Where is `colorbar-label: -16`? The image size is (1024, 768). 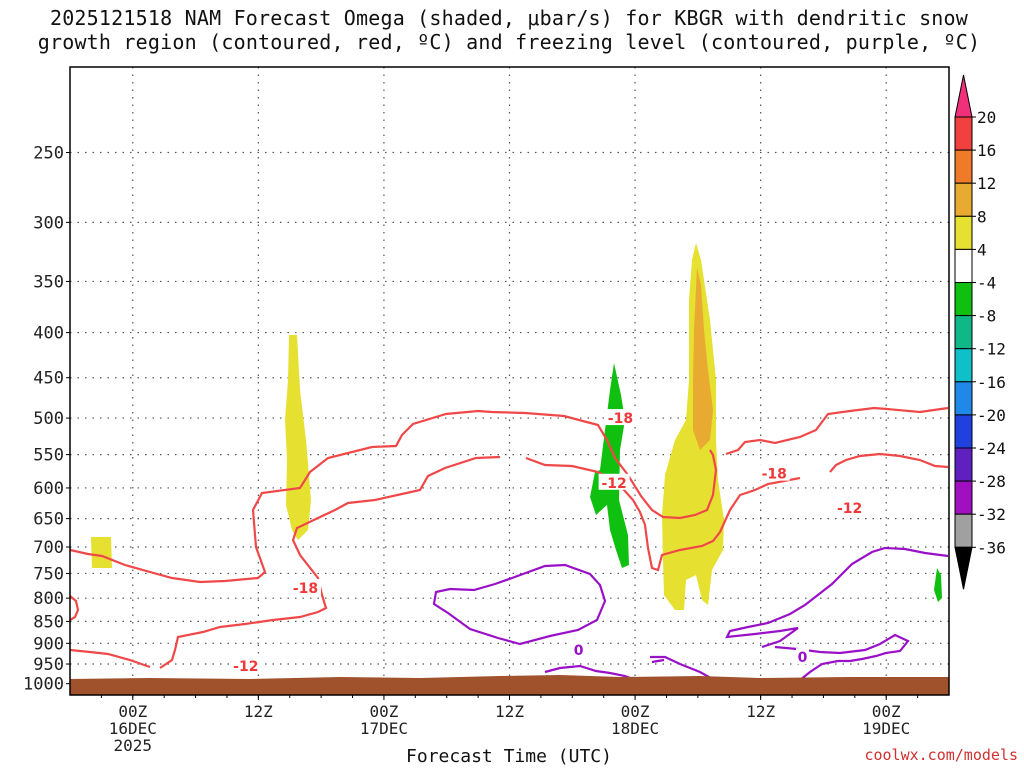
colorbar-label: -16 is located at coordinates (991, 382).